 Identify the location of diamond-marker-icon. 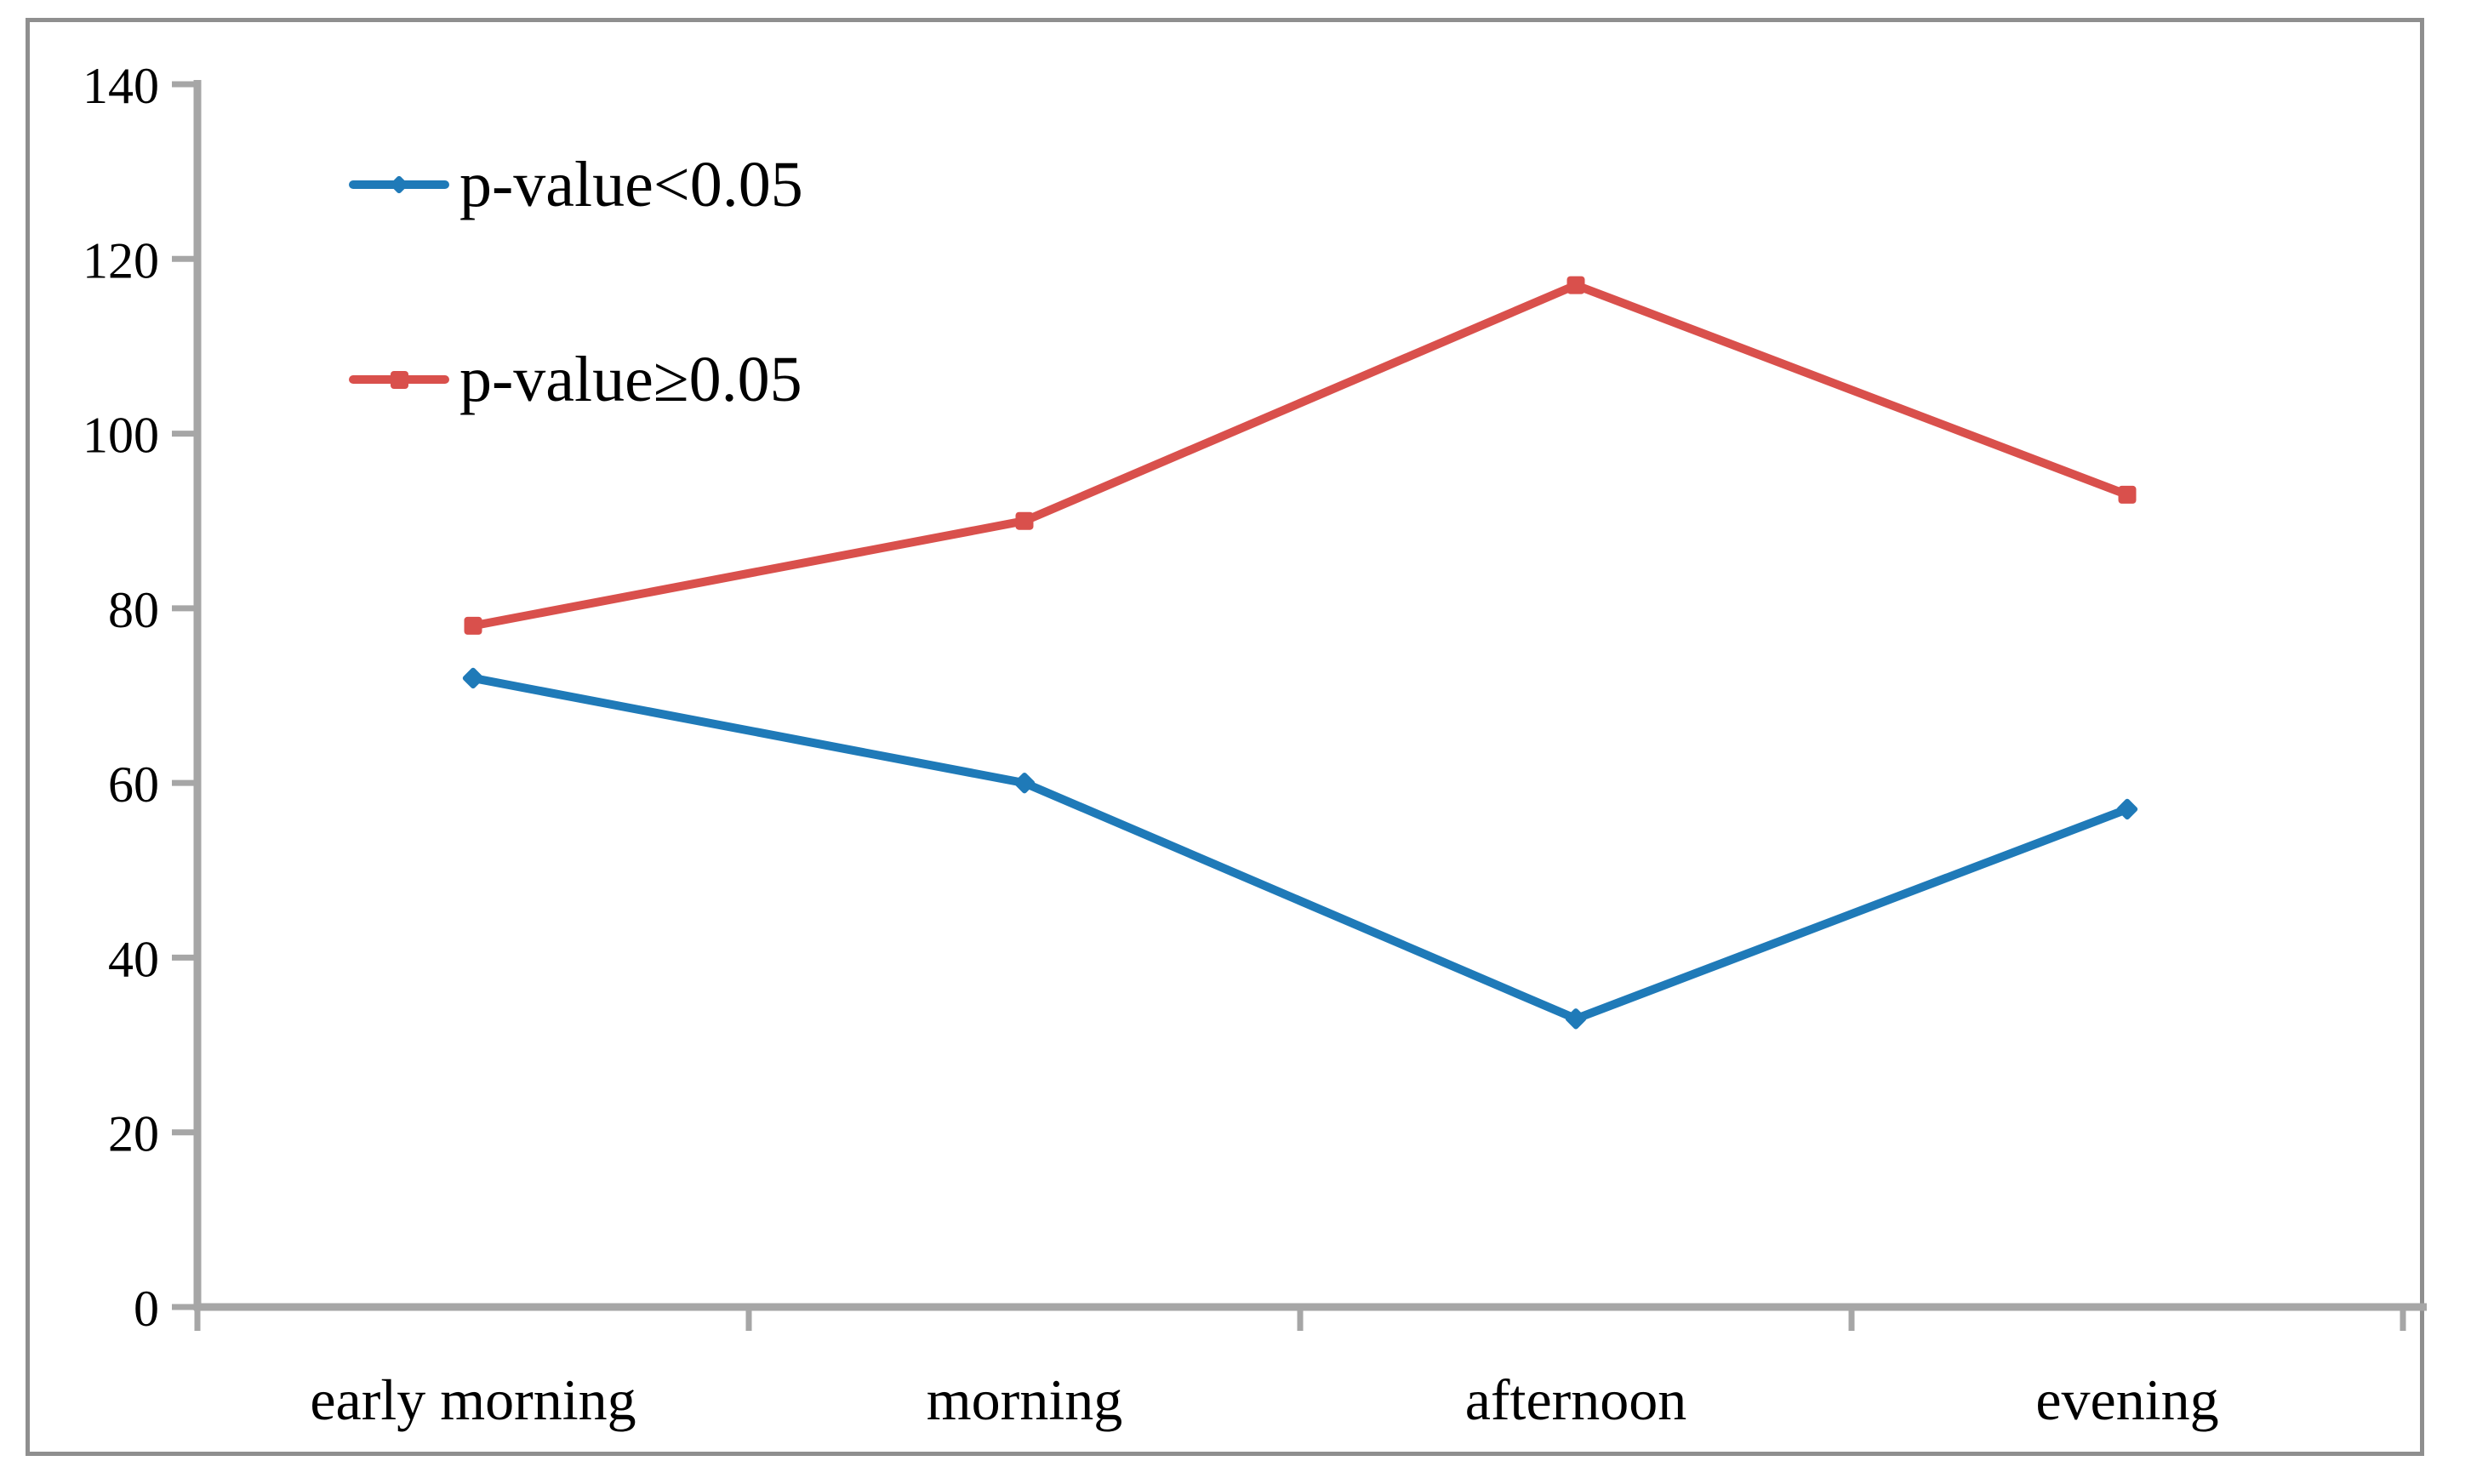
(399, 184).